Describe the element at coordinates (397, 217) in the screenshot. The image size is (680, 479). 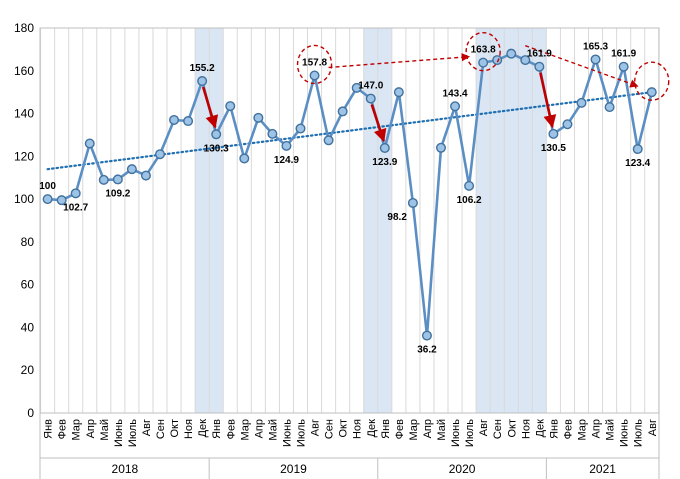
I see `data-label: 98.2` at that location.